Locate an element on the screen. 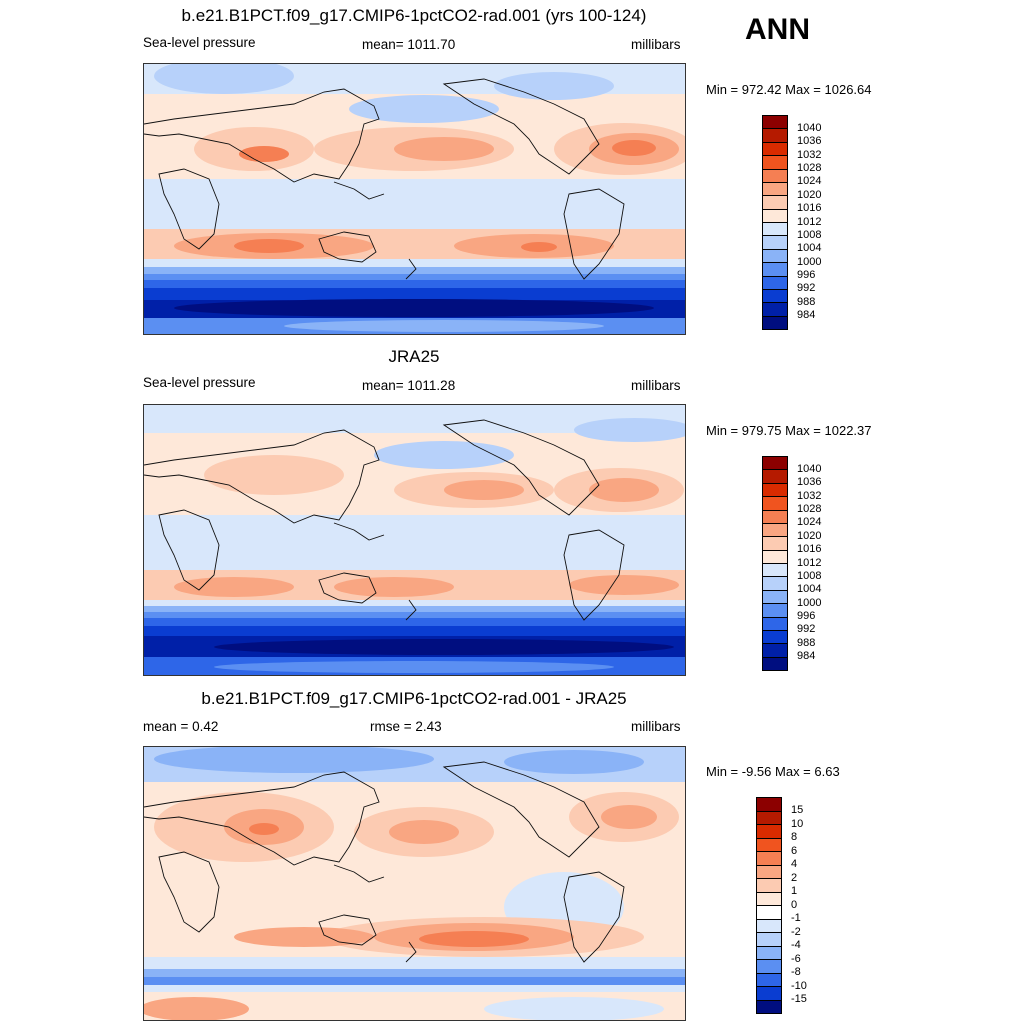  colorbar-tick-label: 0 is located at coordinates (794, 904).